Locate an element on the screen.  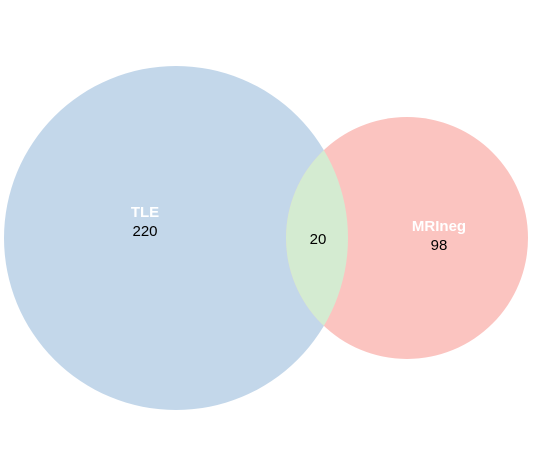
mrineg-label: MRIneg is located at coordinates (439, 226).